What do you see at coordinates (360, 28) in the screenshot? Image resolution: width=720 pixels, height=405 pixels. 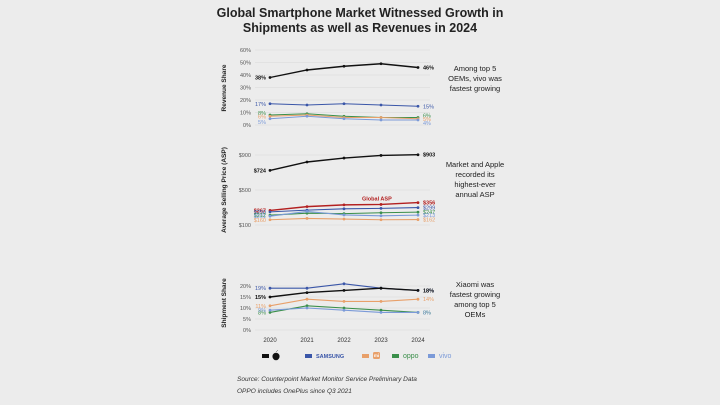 I see `title-line-2: Shipments as well as Revenues in 2024` at bounding box center [360, 28].